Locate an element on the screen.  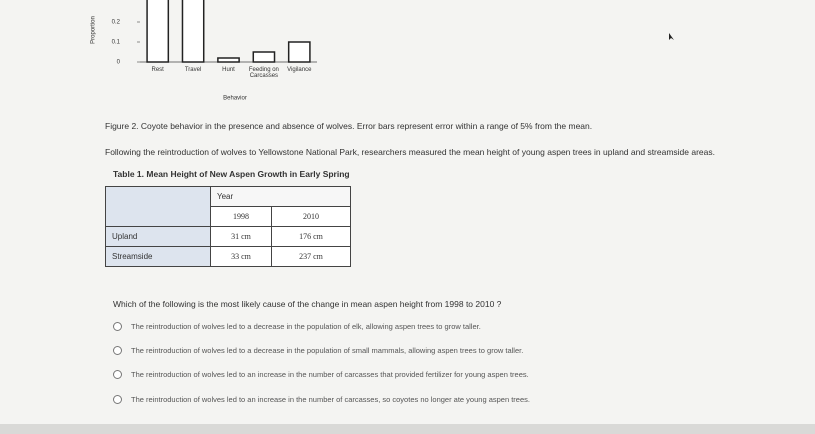
y-axis-label: Proportion is located at coordinates (94, 30).